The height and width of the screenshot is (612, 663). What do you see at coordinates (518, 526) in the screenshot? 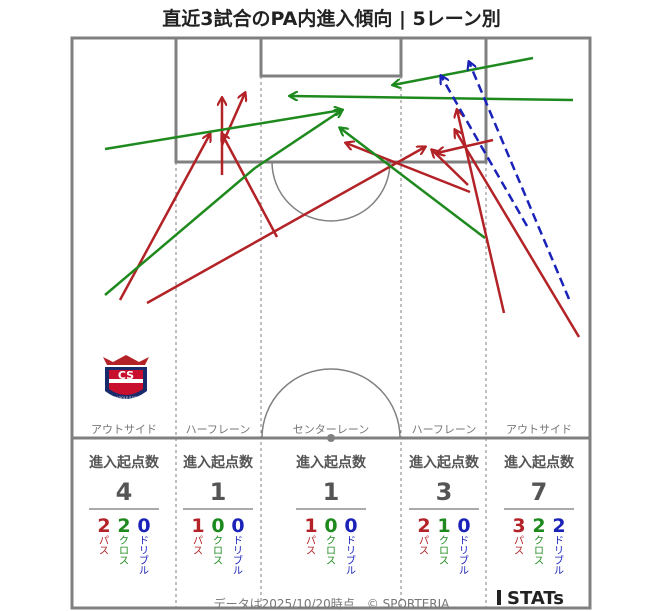
I see `pass-count: 3` at bounding box center [518, 526].